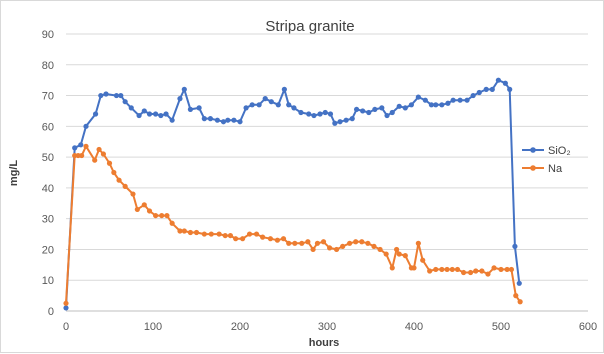  Describe the element at coordinates (48, 220) in the screenshot. I see `y-tick-label: 30` at that location.